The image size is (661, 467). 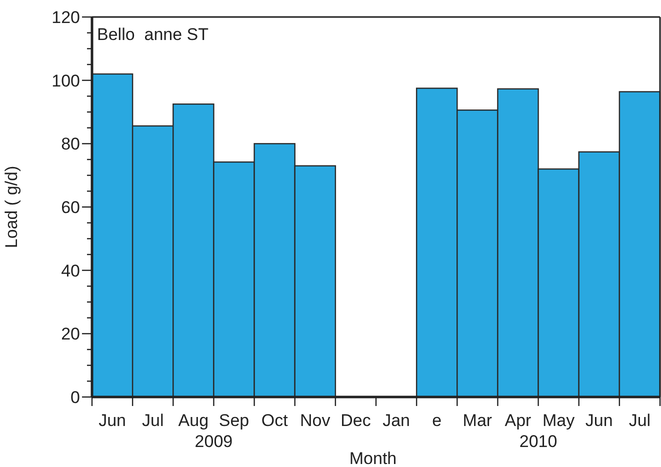 What do you see at coordinates (66, 80) in the screenshot?
I see `y-tick-label: 100` at bounding box center [66, 80].